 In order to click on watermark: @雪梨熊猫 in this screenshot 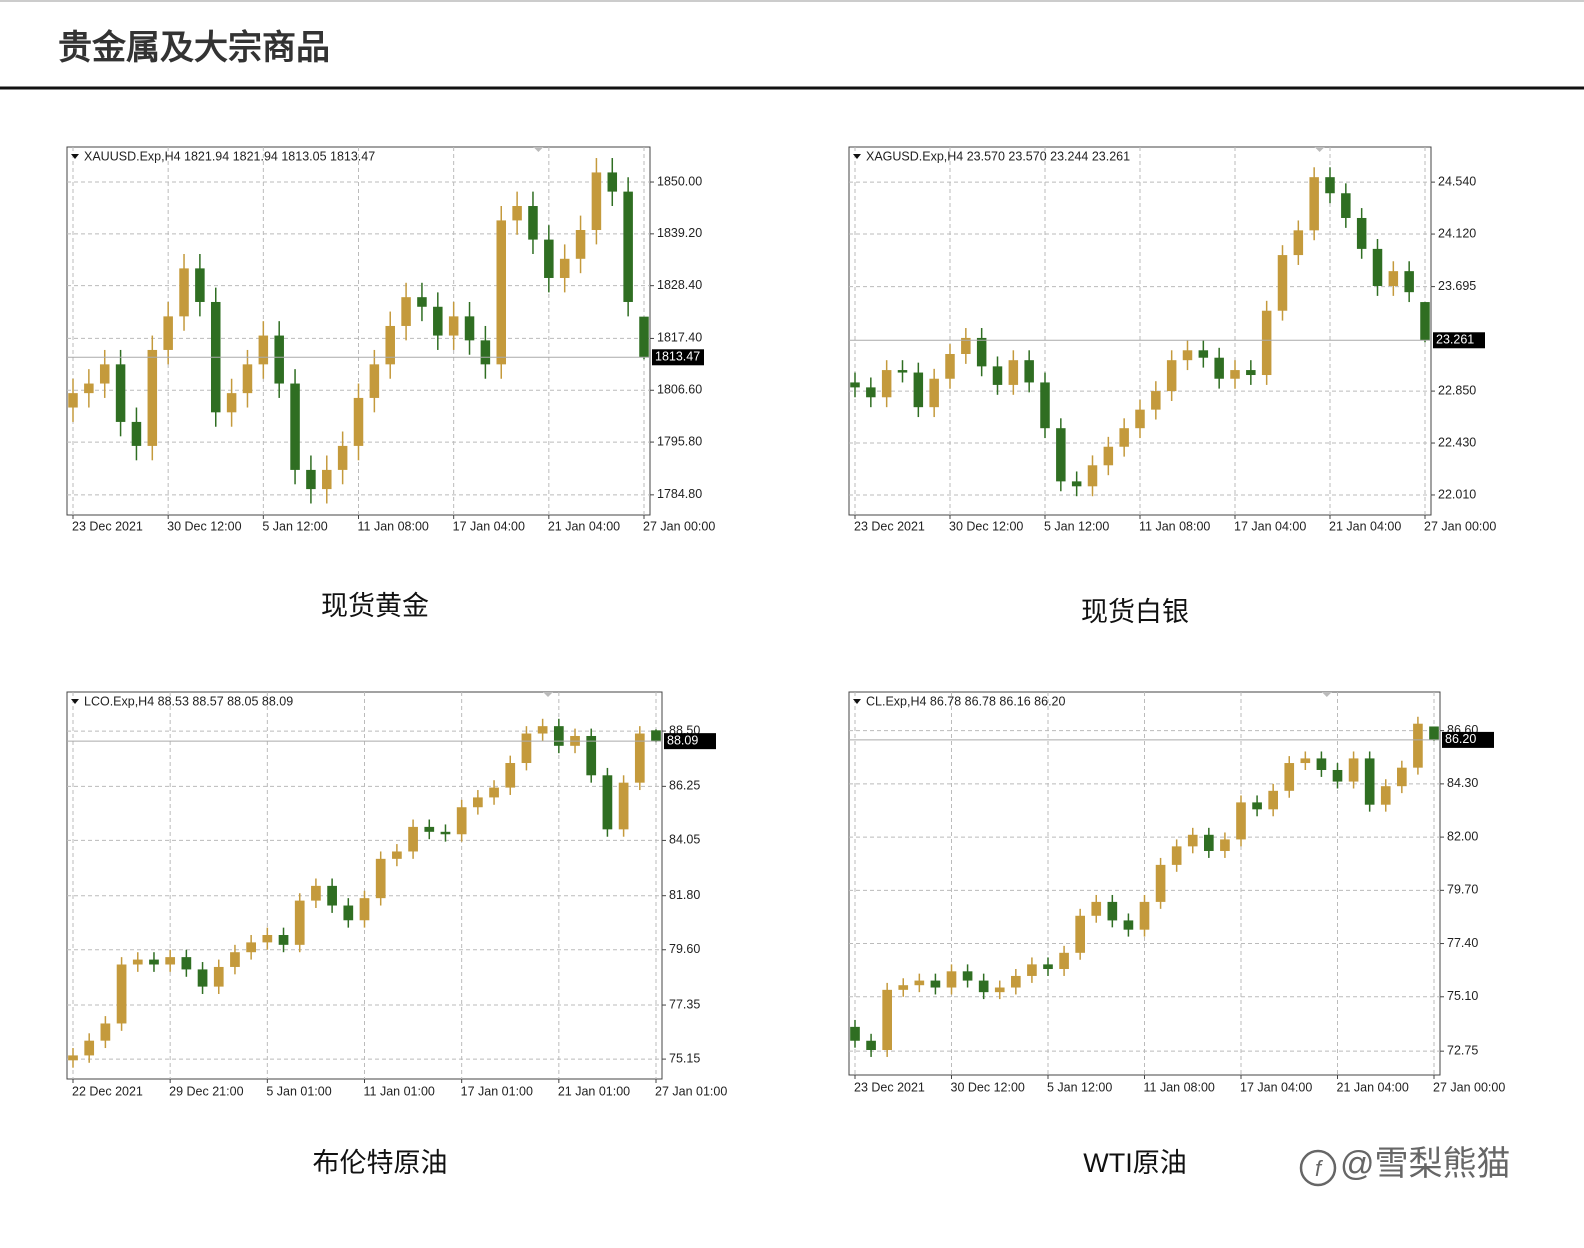, I will do `click(1425, 1164)`.